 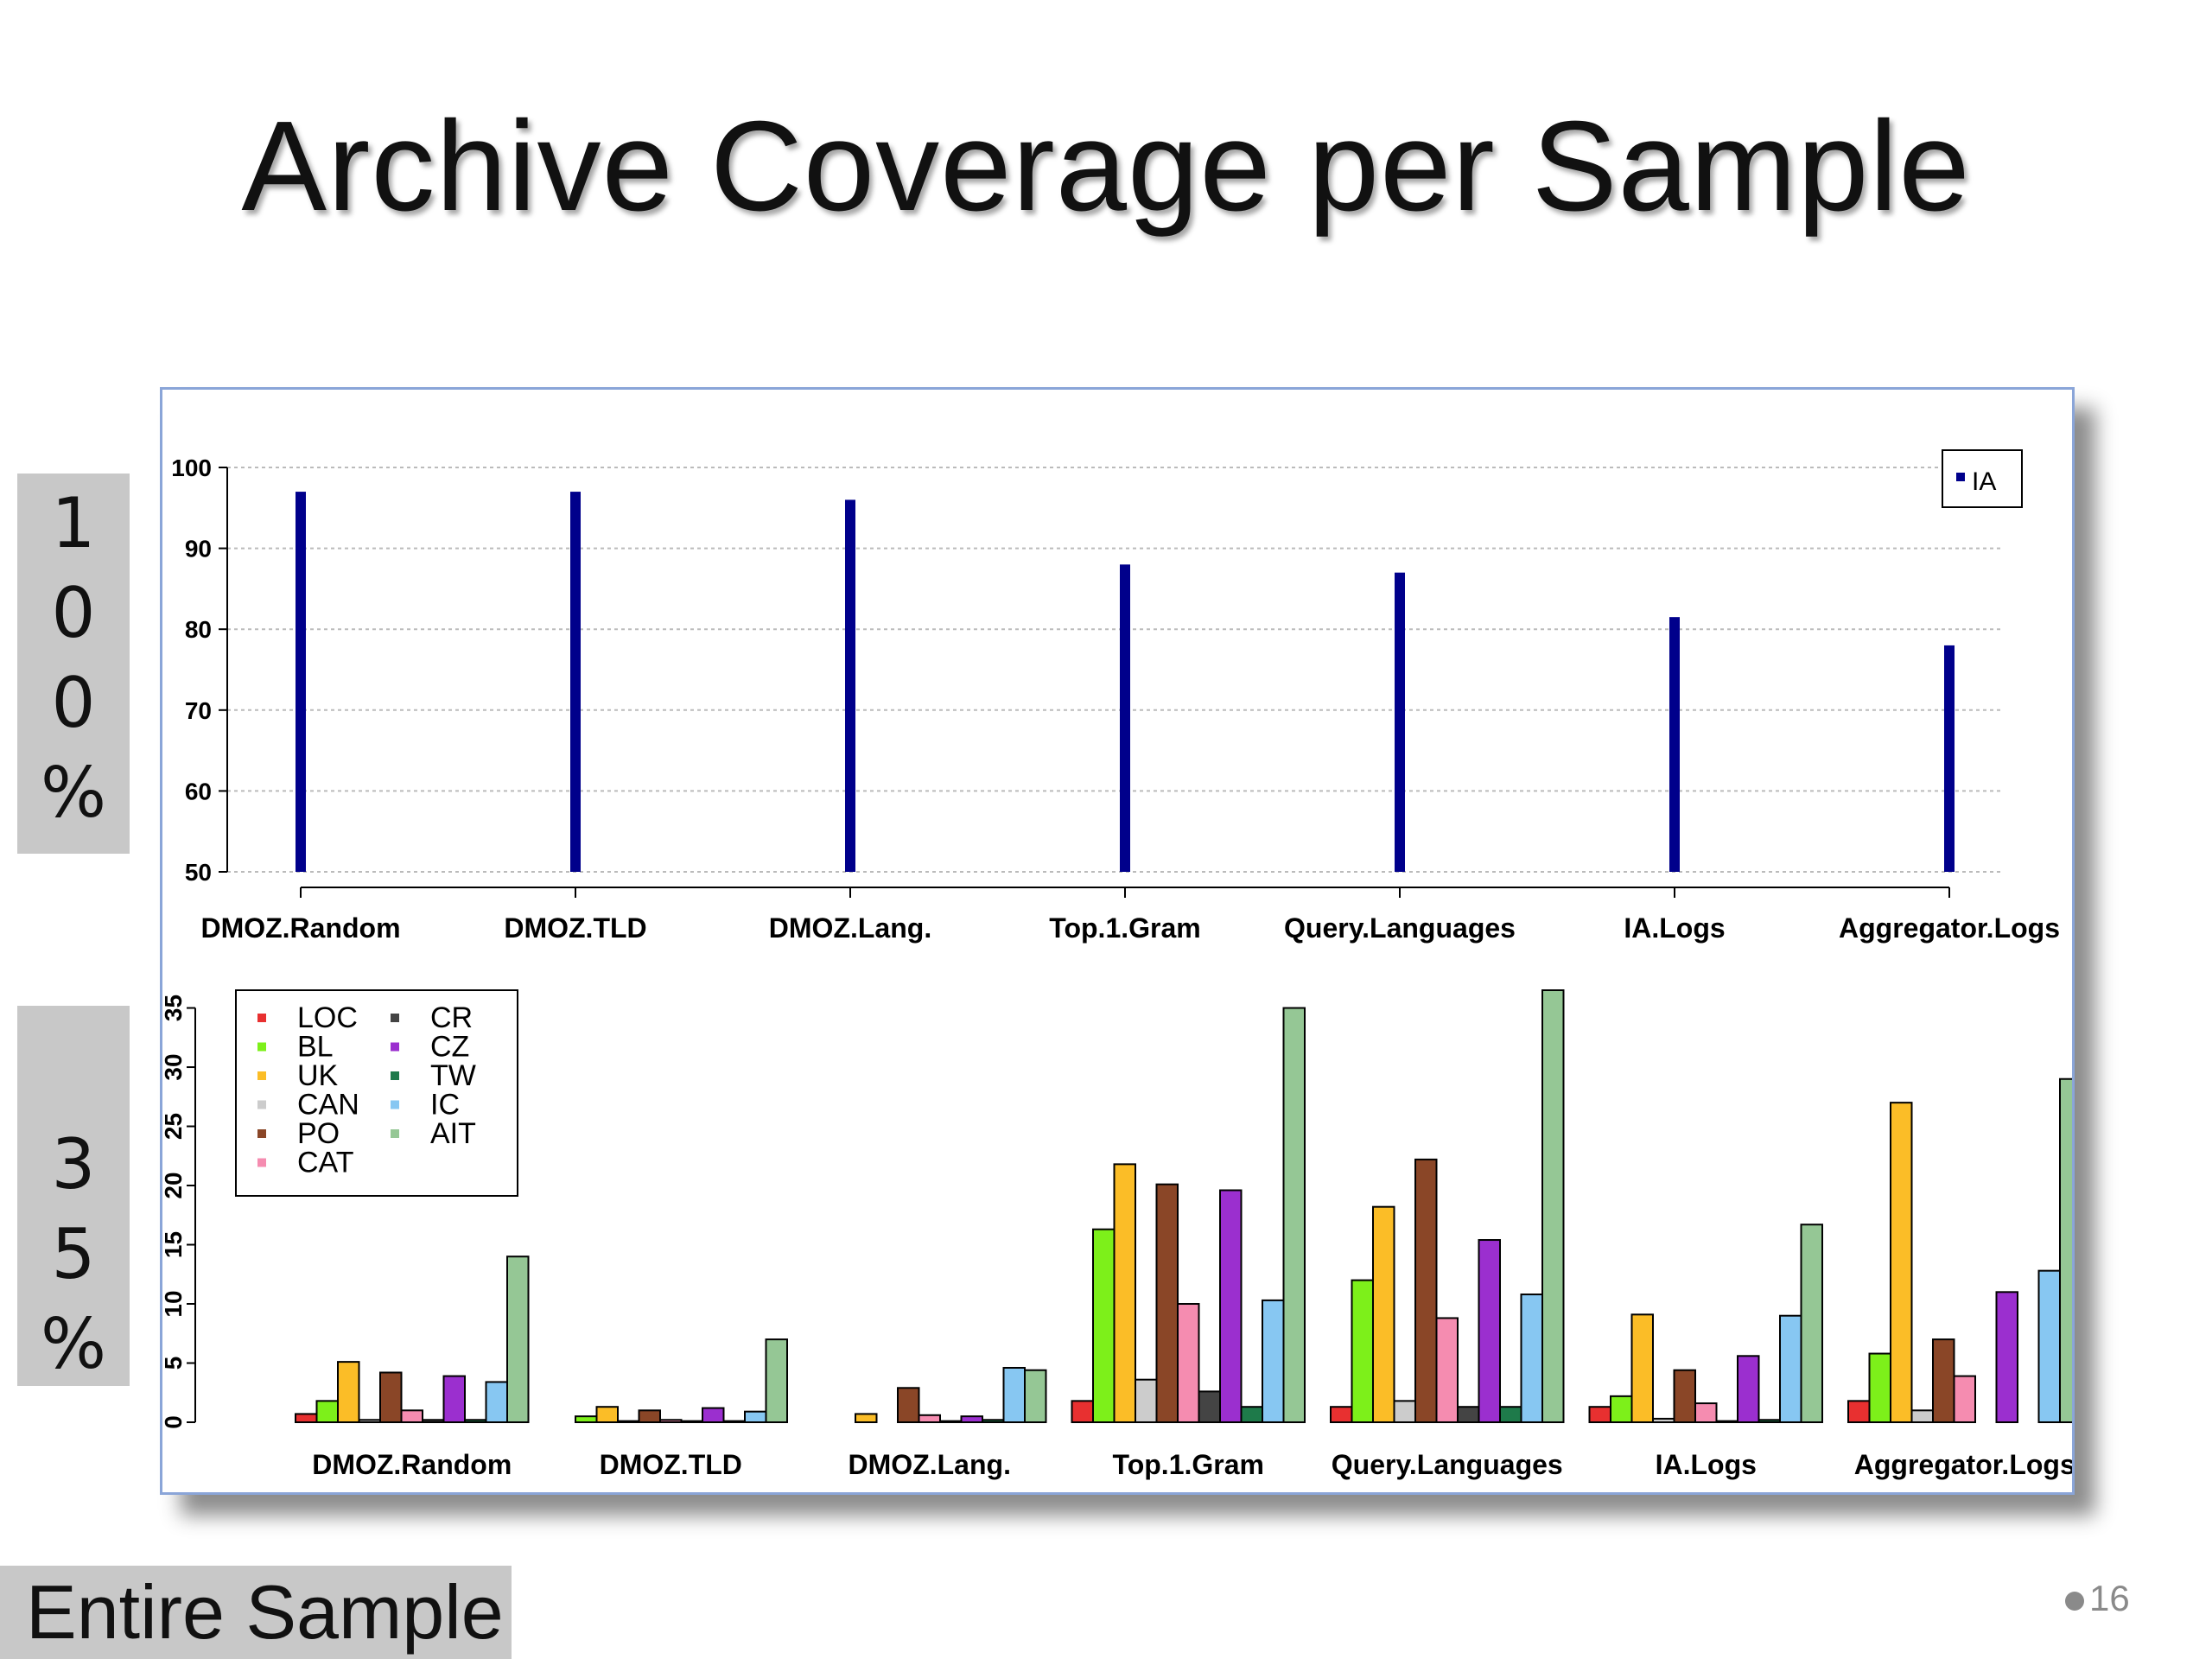 I want to click on legend-label: UK, so click(x=318, y=1075).